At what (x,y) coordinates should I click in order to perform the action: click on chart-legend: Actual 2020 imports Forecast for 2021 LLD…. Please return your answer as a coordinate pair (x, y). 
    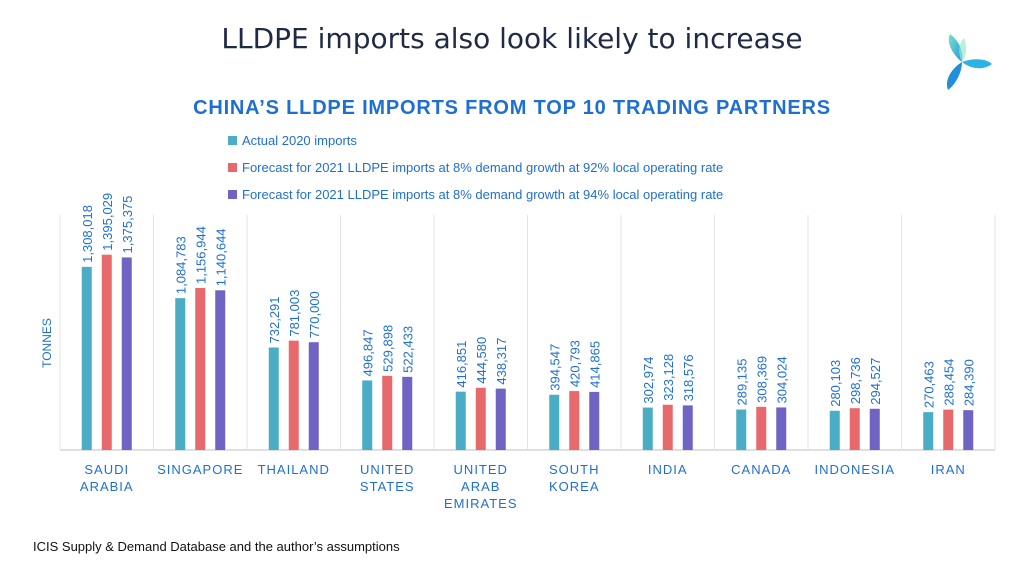
    Looking at the image, I should click on (475, 167).